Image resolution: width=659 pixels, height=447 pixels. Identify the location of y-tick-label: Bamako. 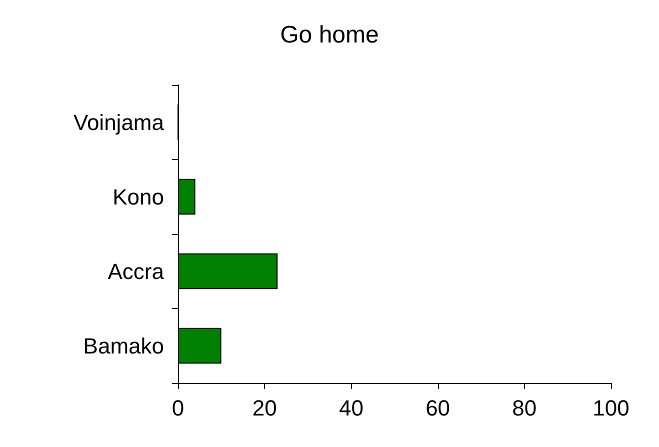
(123, 345).